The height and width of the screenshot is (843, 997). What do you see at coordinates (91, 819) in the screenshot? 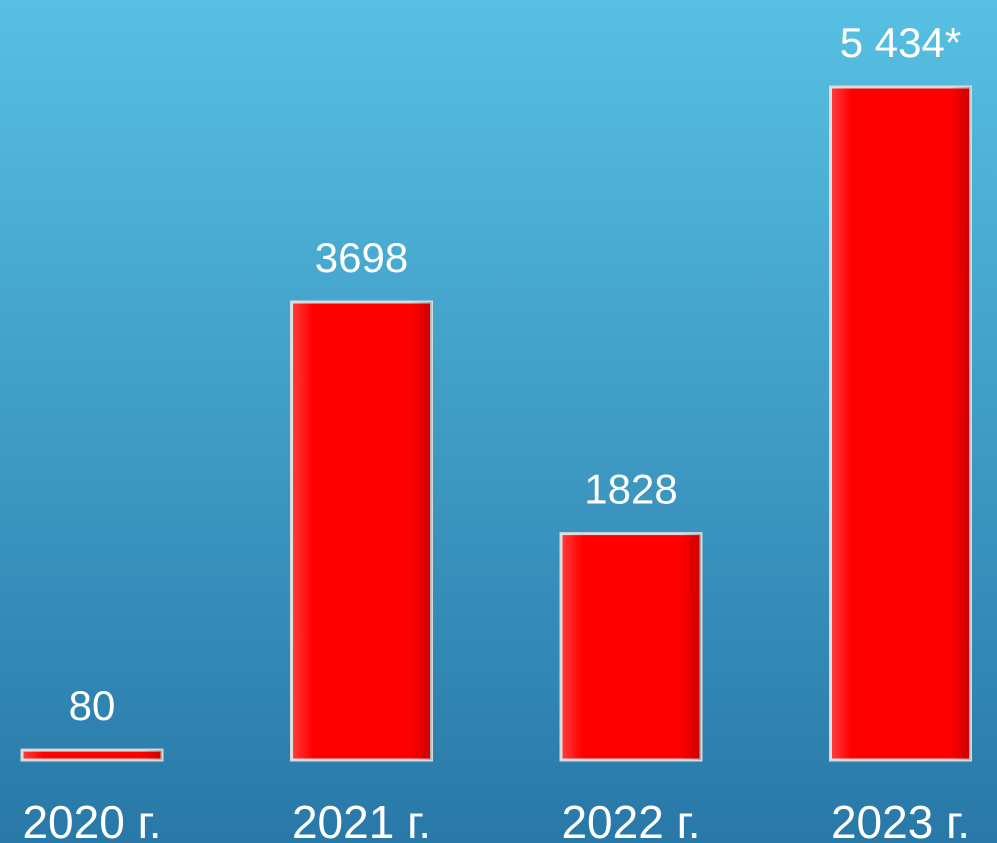
I see `x-tick-label: 2020 г.` at bounding box center [91, 819].